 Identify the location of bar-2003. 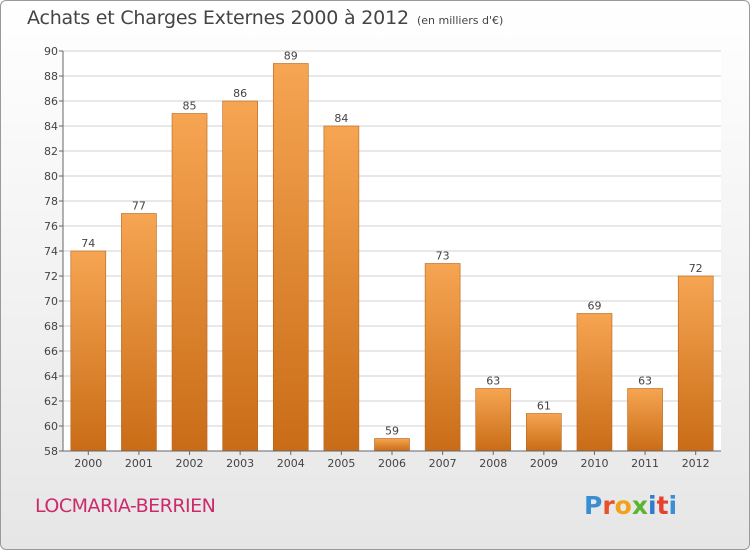
(240, 276).